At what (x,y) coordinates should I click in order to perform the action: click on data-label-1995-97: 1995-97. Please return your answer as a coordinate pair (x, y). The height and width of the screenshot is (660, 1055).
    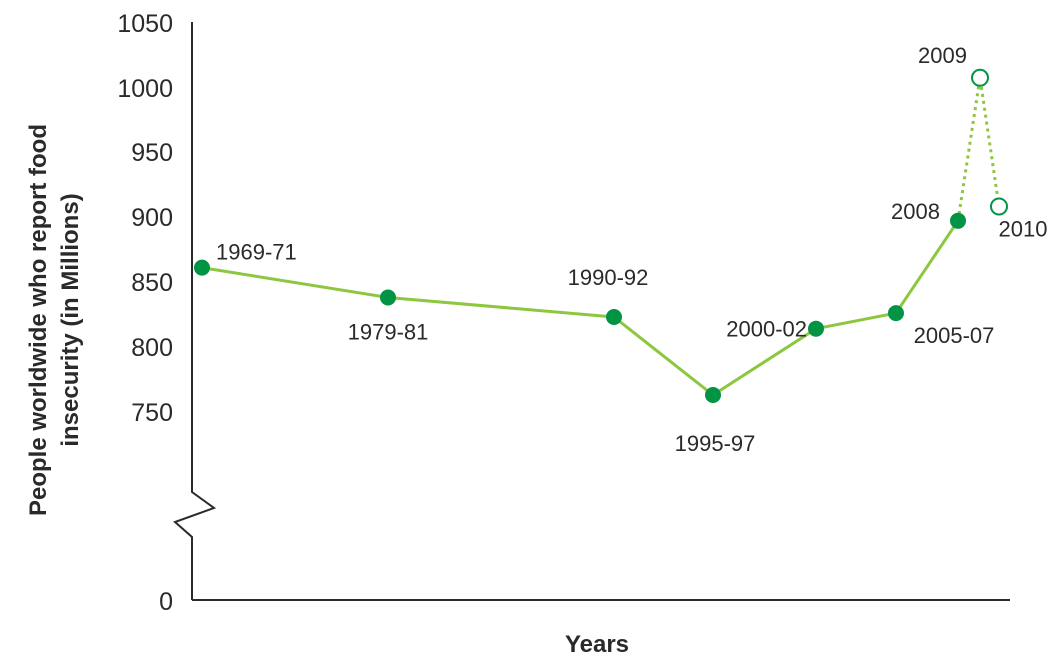
    Looking at the image, I should click on (715, 443).